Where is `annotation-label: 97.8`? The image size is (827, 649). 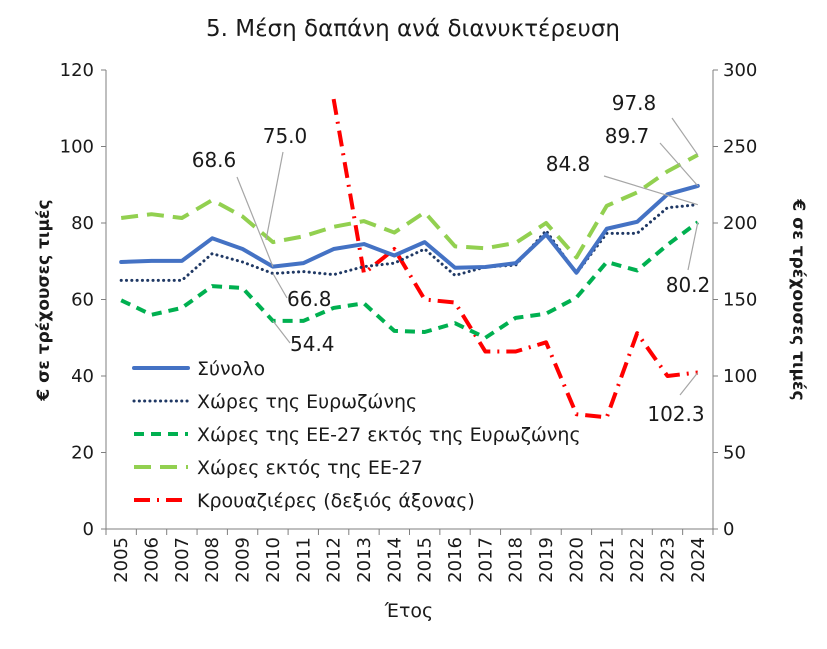 annotation-label: 97.8 is located at coordinates (634, 103).